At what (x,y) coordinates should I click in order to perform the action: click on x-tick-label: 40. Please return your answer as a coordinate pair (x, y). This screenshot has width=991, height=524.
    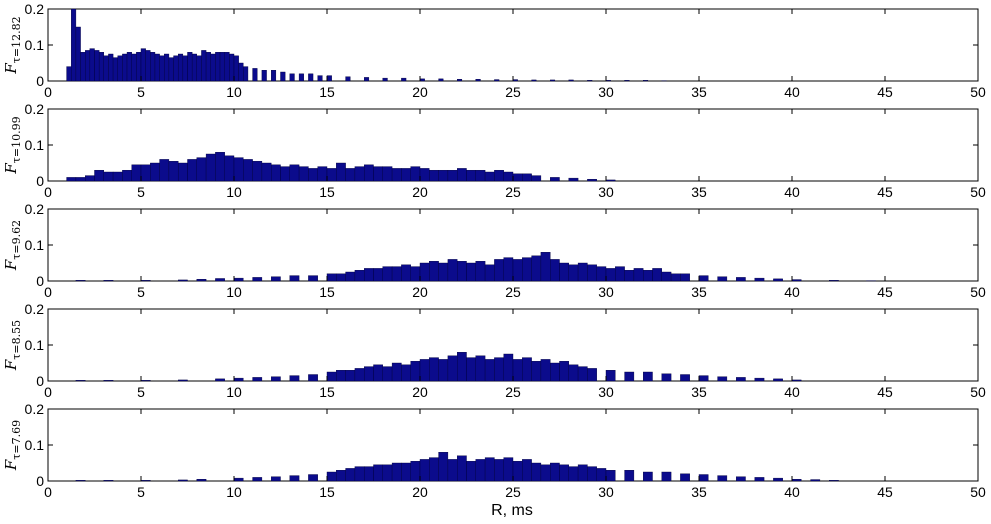
    Looking at the image, I should click on (792, 192).